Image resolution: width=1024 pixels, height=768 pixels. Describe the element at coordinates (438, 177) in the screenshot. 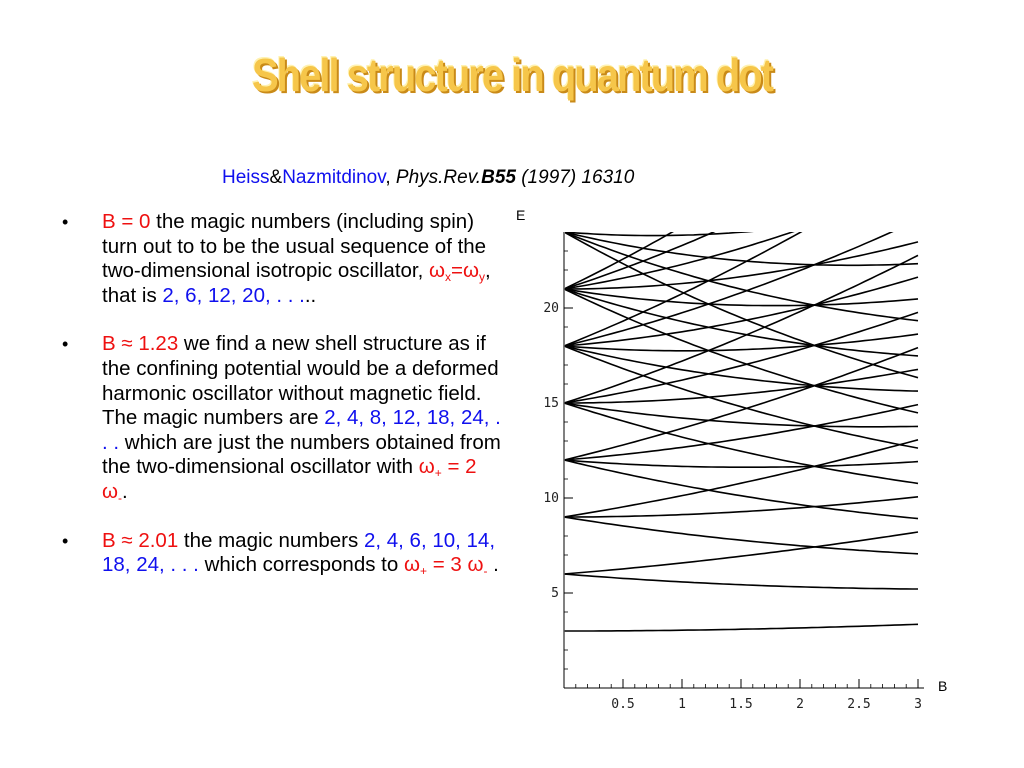

I see `citation-journal: Phys.Rev.` at that location.